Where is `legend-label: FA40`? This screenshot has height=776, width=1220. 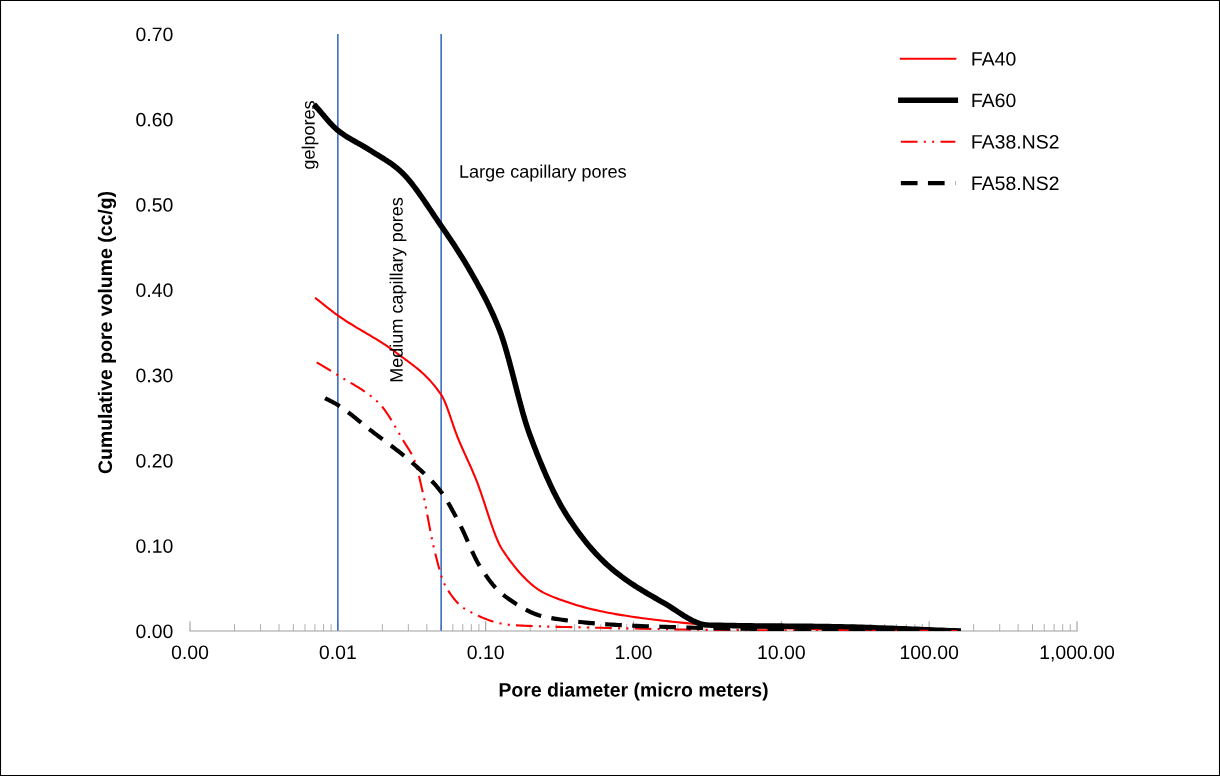 legend-label: FA40 is located at coordinates (994, 59).